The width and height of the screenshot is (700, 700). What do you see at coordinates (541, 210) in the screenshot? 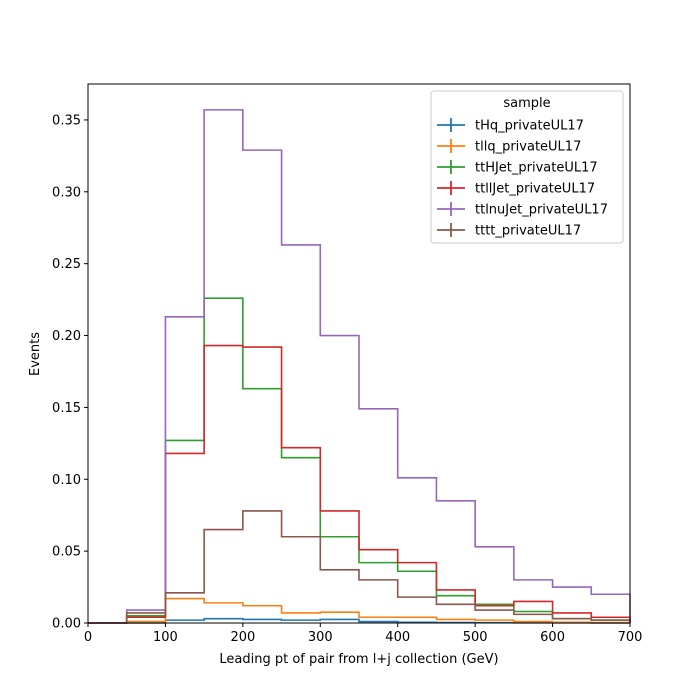
I see `legend-label-4: ttlnuJet_privateUL17` at bounding box center [541, 210].